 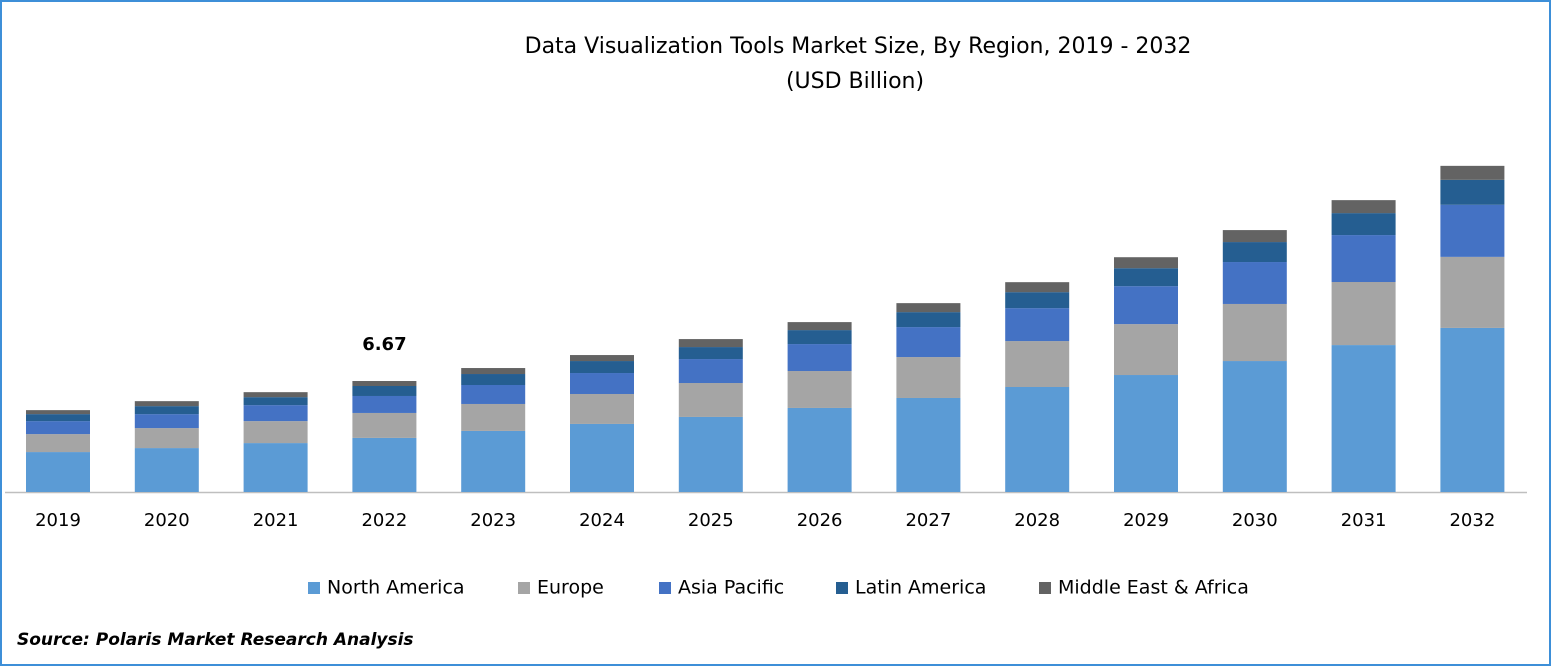 I want to click on legend-label: North America, so click(x=396, y=588).